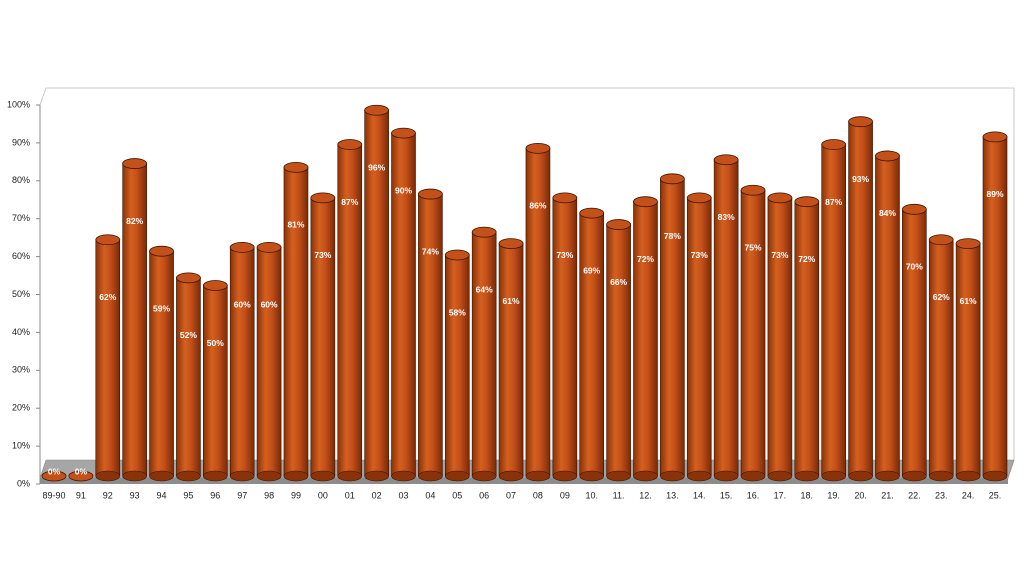 Image resolution: width=1024 pixels, height=576 pixels. What do you see at coordinates (645, 259) in the screenshot?
I see `value-label: 72%` at bounding box center [645, 259].